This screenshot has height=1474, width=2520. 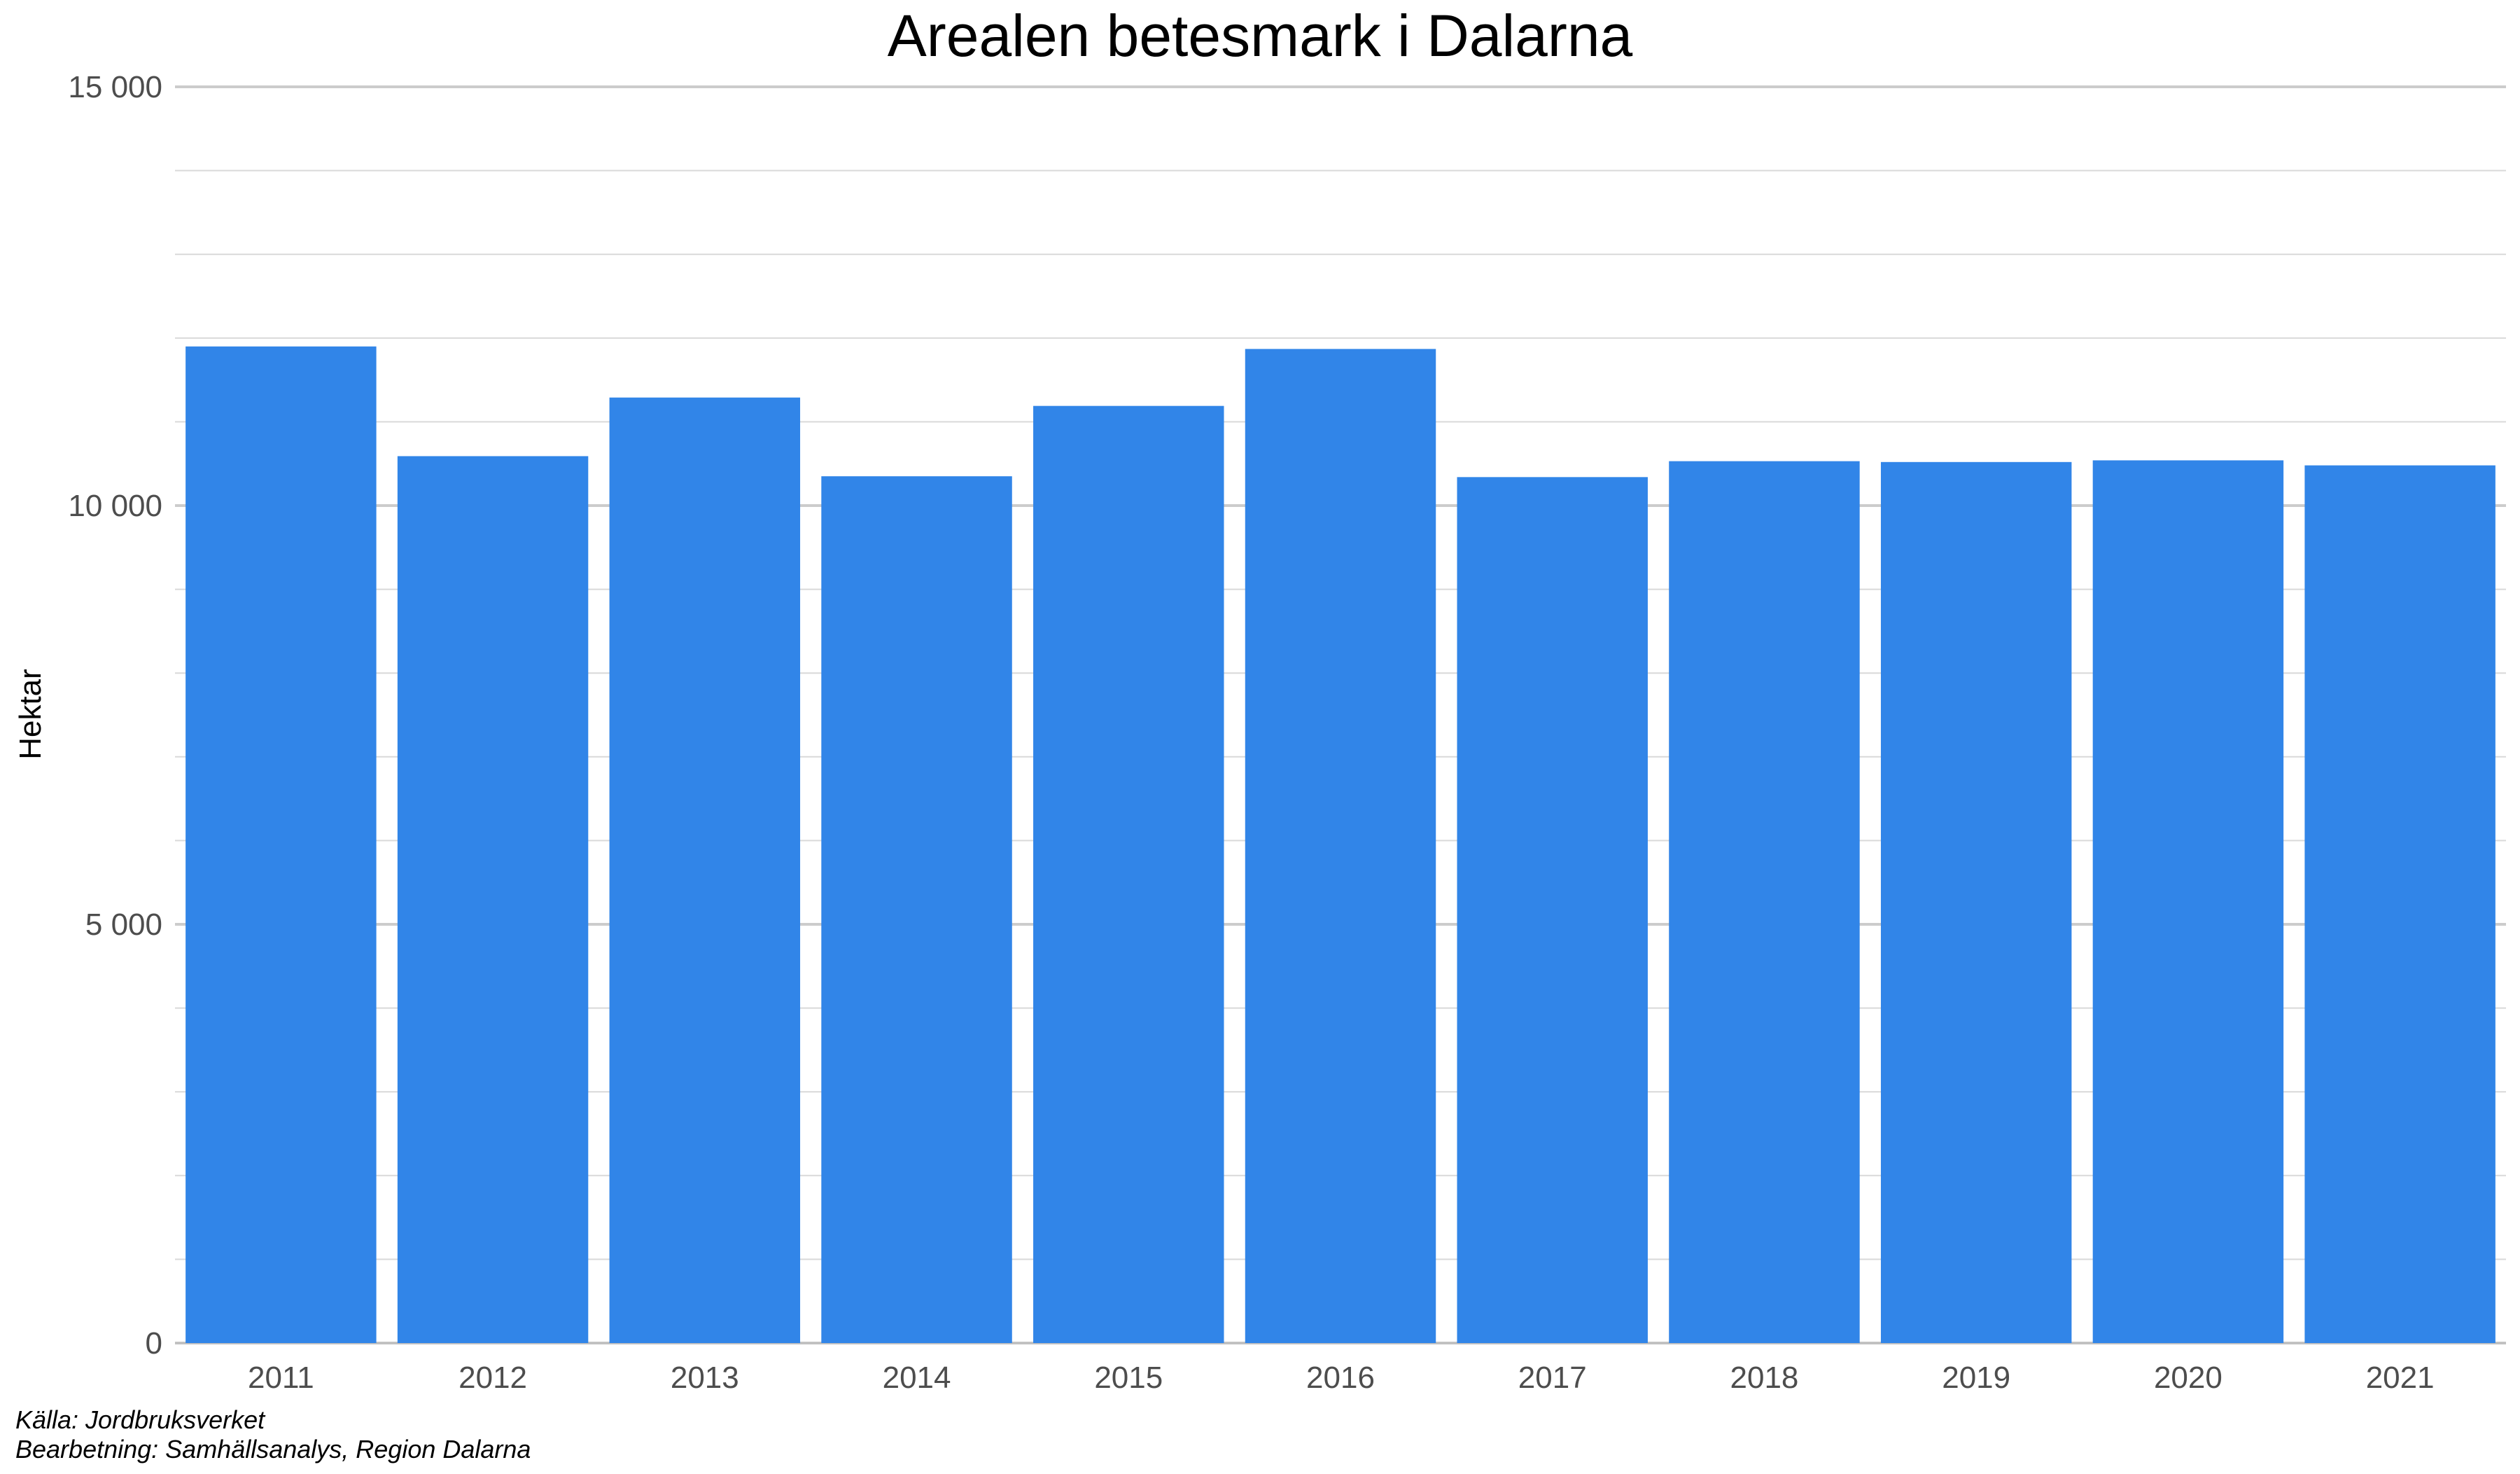 What do you see at coordinates (1552, 911) in the screenshot?
I see `bar-2017` at bounding box center [1552, 911].